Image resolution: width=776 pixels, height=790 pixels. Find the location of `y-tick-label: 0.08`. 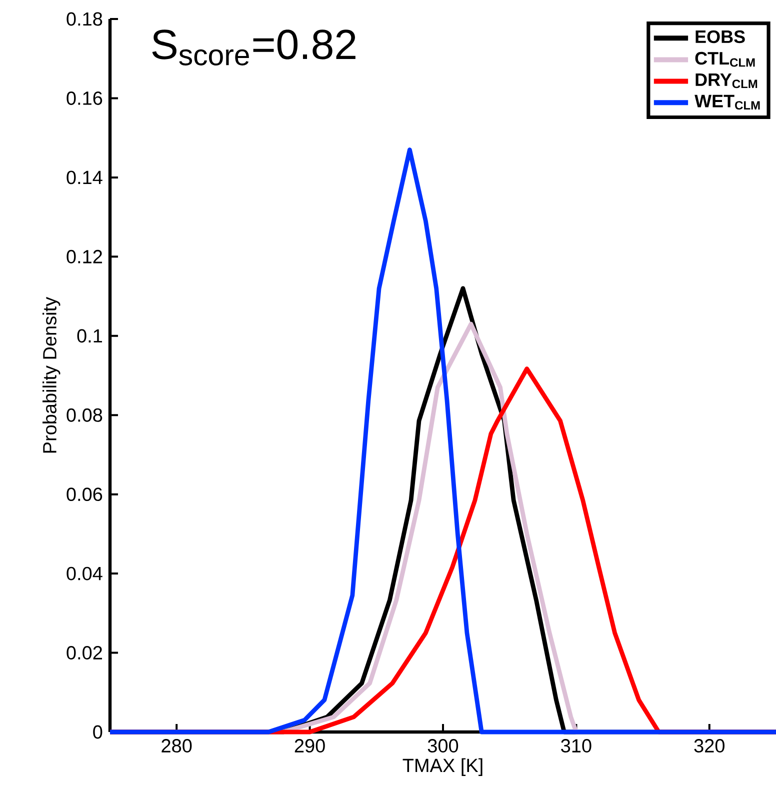

y-tick-label: 0.08 is located at coordinates (84, 415).